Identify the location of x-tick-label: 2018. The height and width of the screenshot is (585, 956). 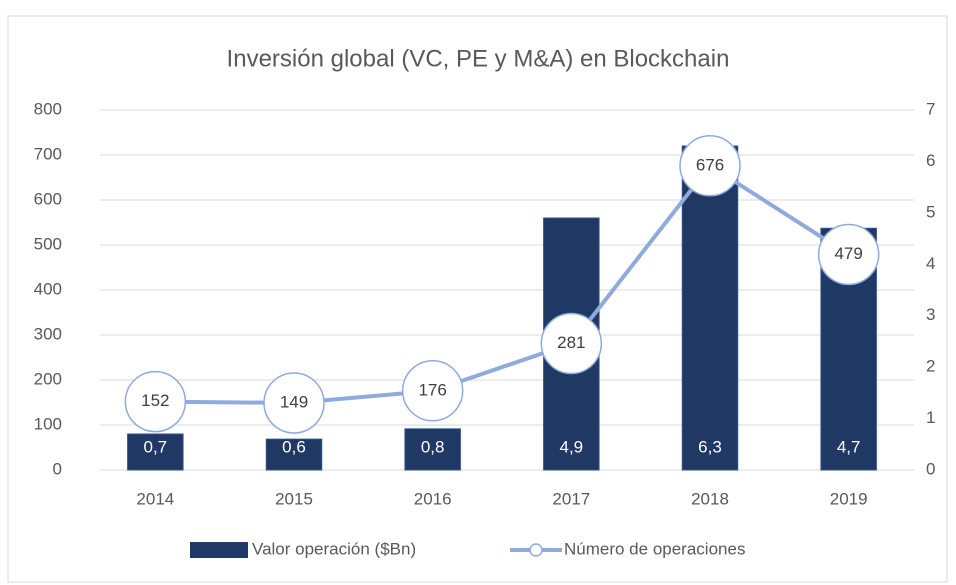
(710, 498).